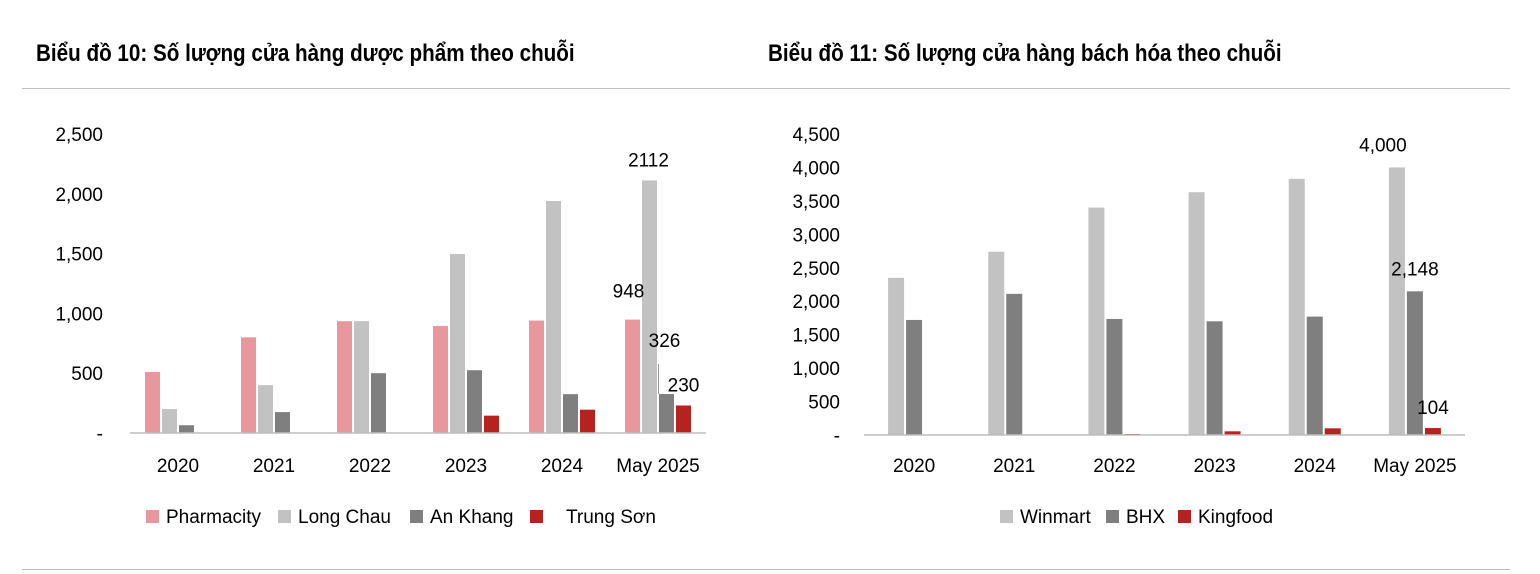 This screenshot has width=1540, height=574. Describe the element at coordinates (683, 419) in the screenshot. I see `bar-trung-s-n-may-2025` at that location.